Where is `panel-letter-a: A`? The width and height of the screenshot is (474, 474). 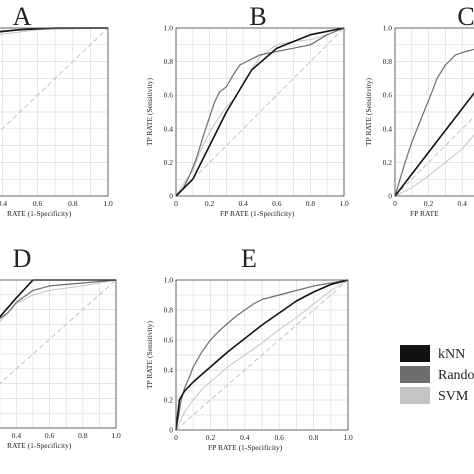
panel-letter-a: A is located at coordinates (22, 16).